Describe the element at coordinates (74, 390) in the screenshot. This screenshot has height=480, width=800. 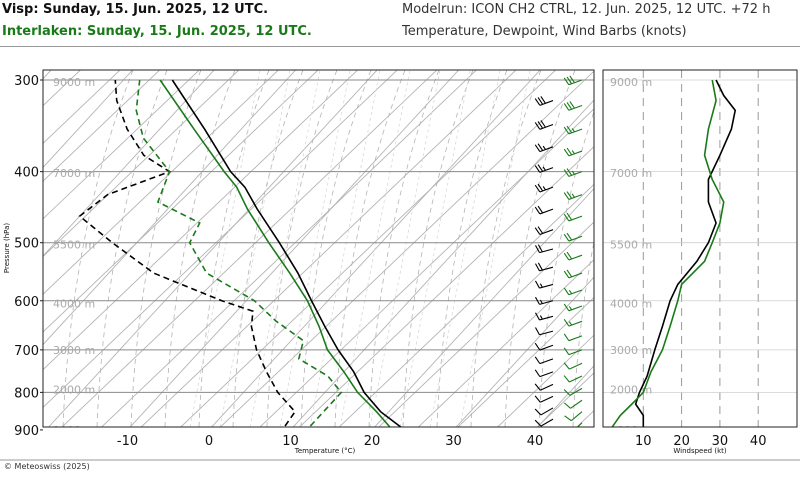
I see `height-label: 2000 m` at that location.